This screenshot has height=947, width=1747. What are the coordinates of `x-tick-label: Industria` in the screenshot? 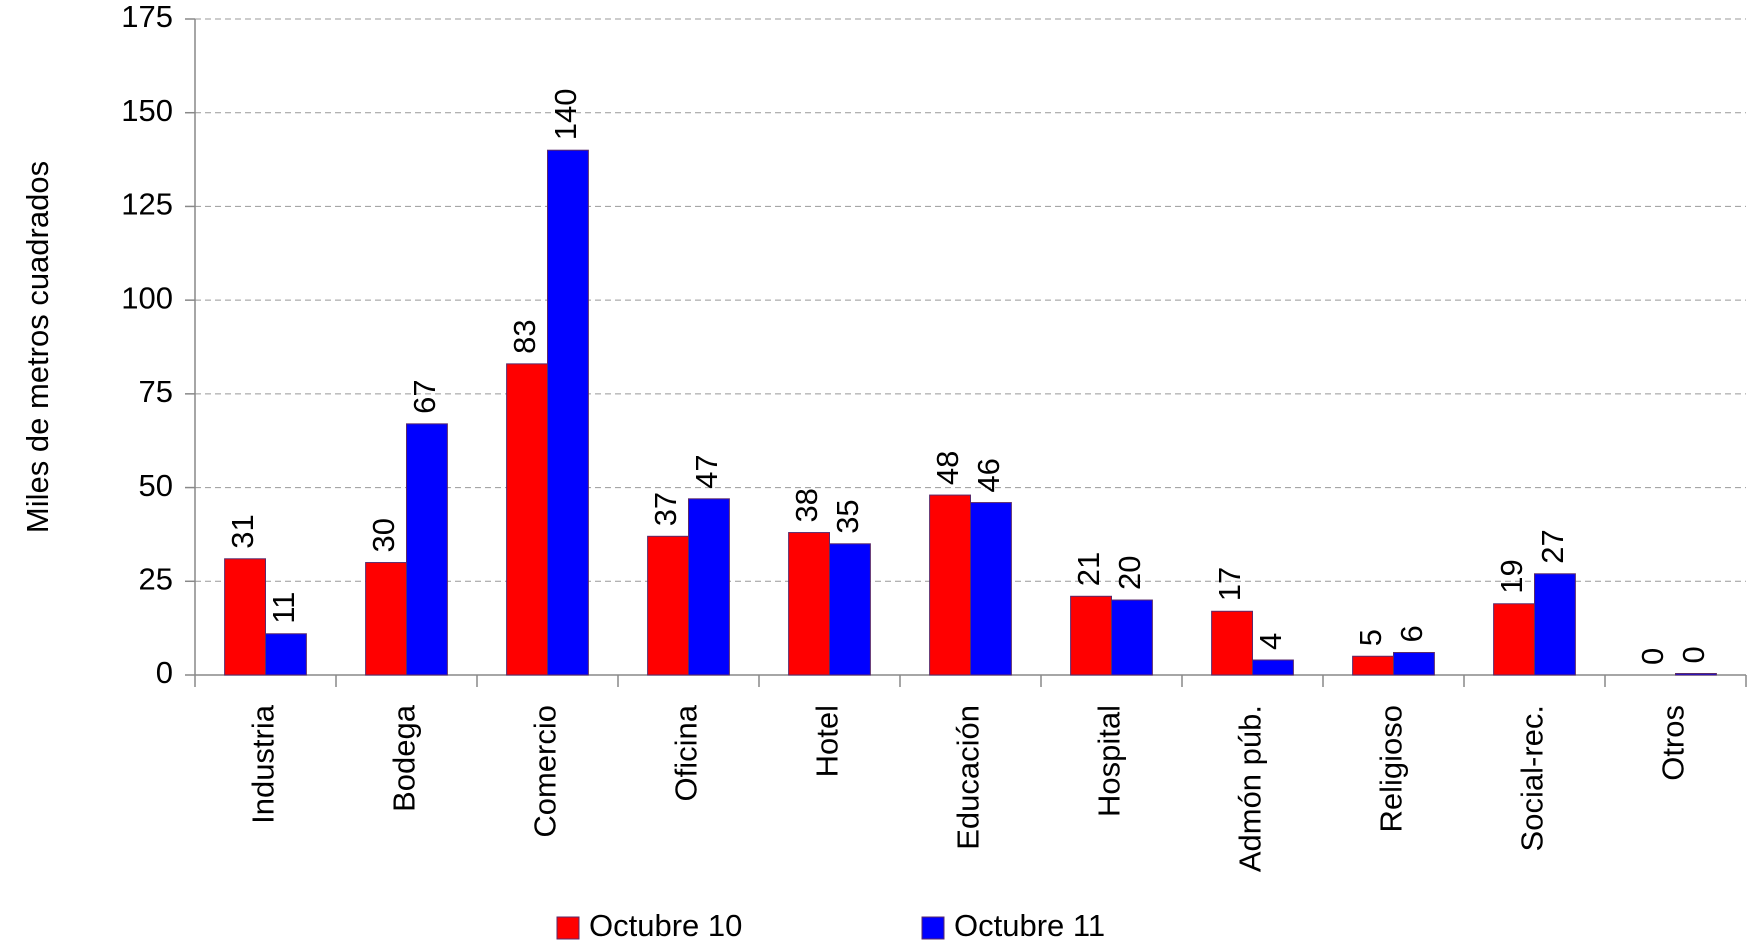 It's located at (263, 764).